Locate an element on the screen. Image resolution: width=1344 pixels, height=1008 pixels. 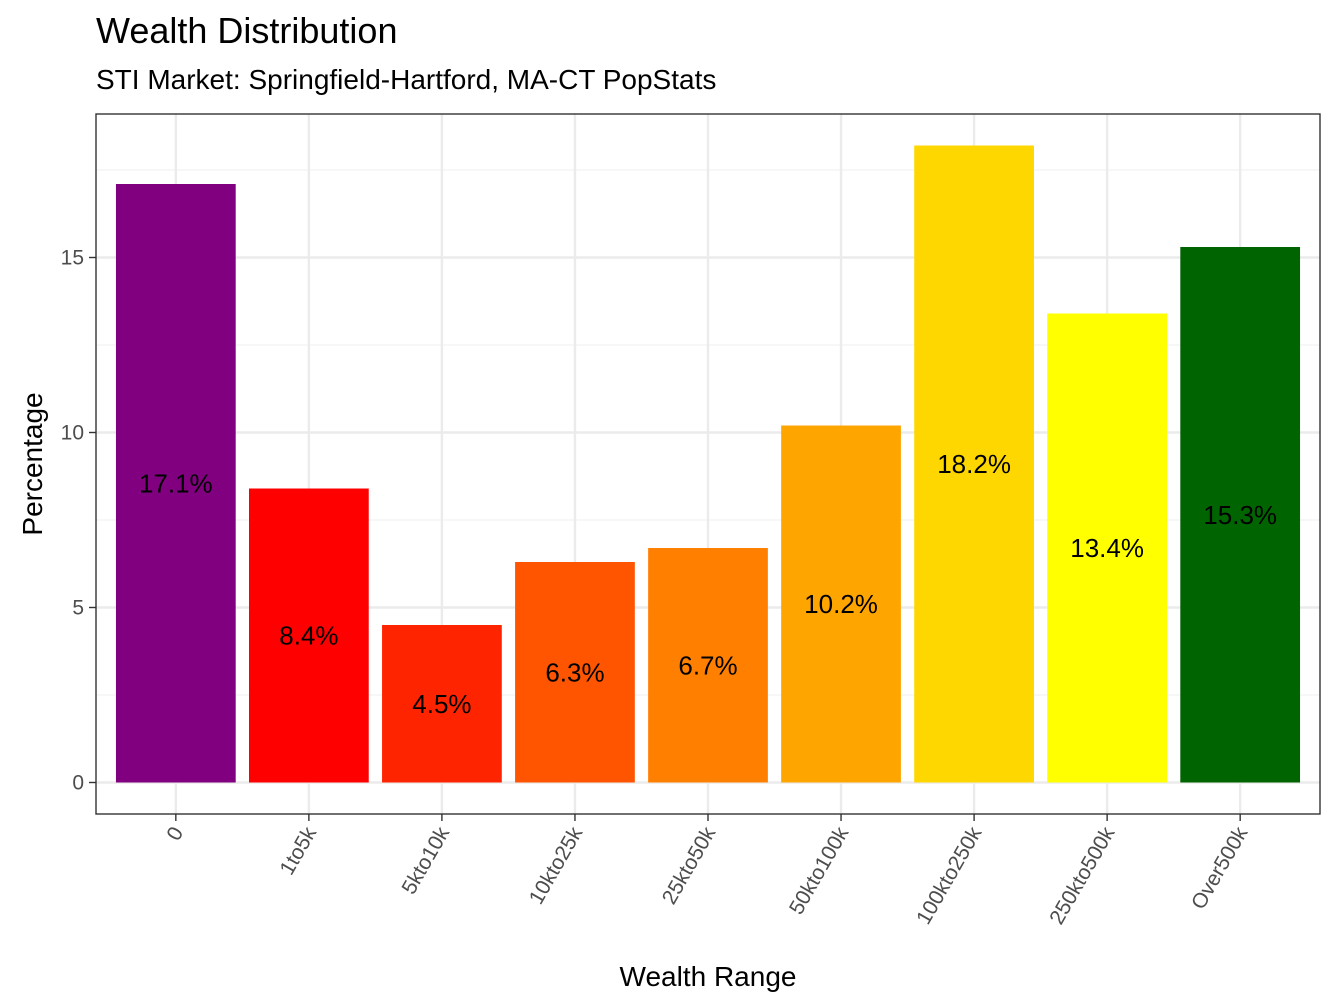
bar-label: 13.4% is located at coordinates (1107, 548).